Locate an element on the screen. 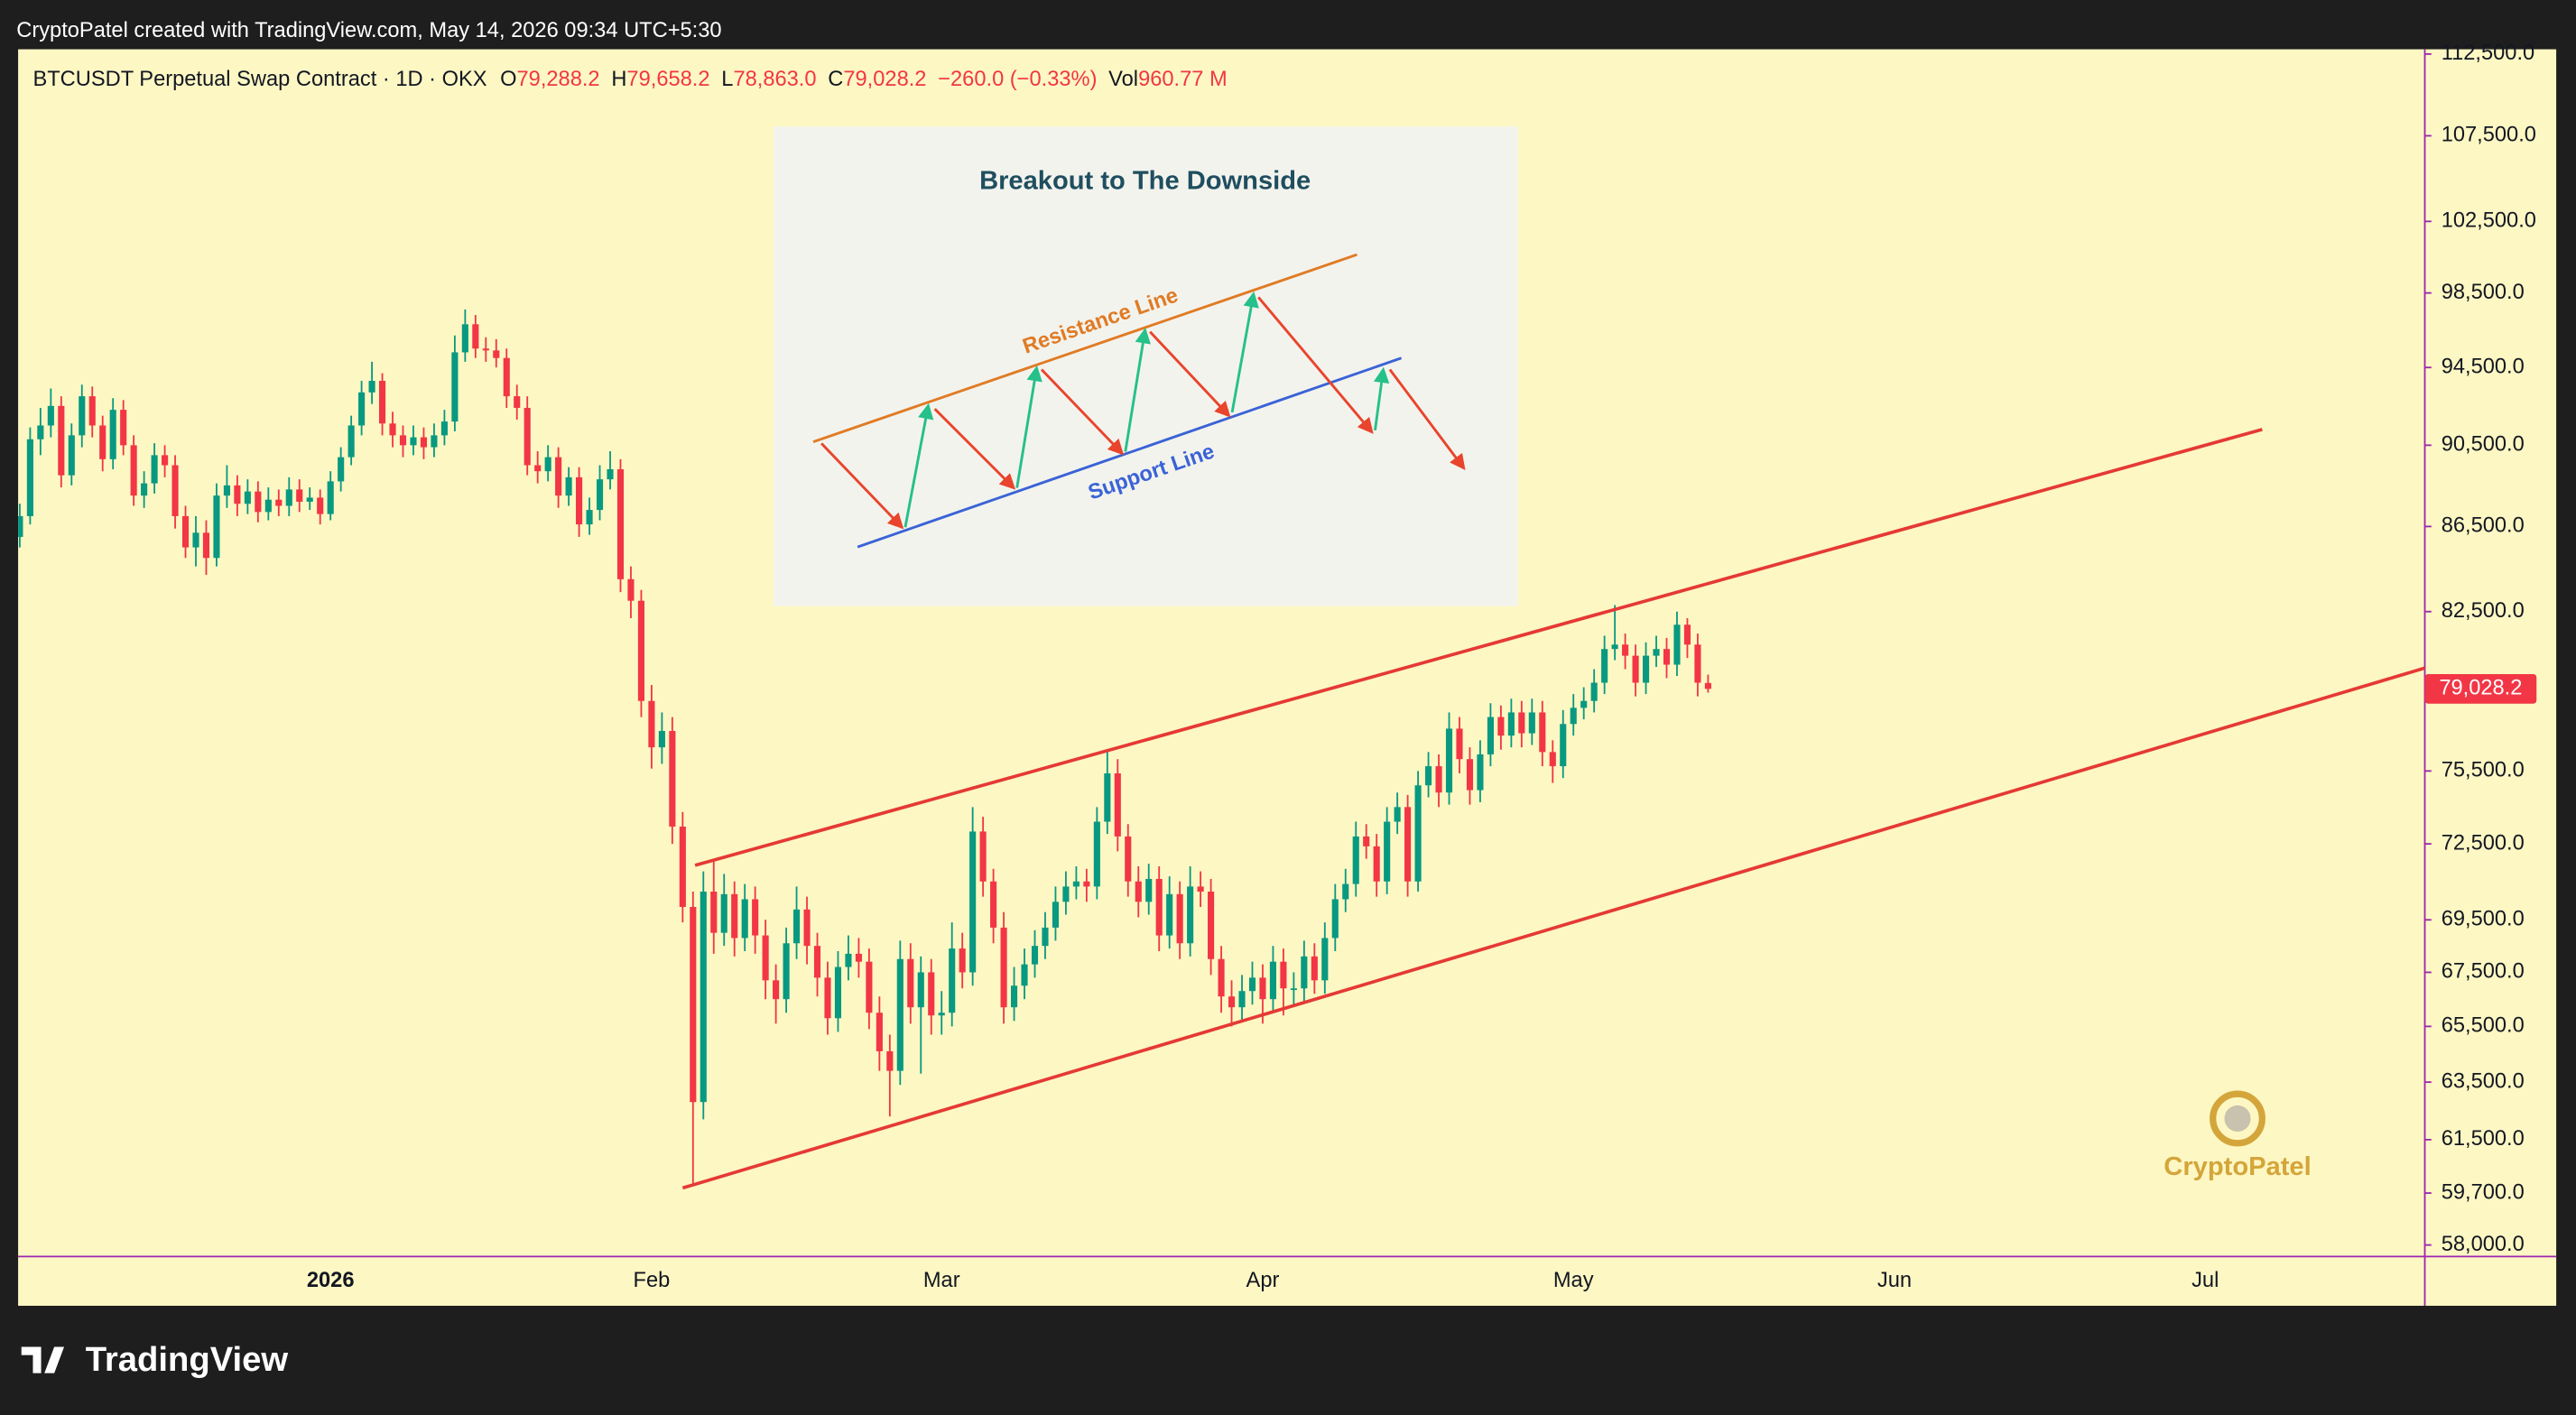  legend-label: H is located at coordinates (618, 79).